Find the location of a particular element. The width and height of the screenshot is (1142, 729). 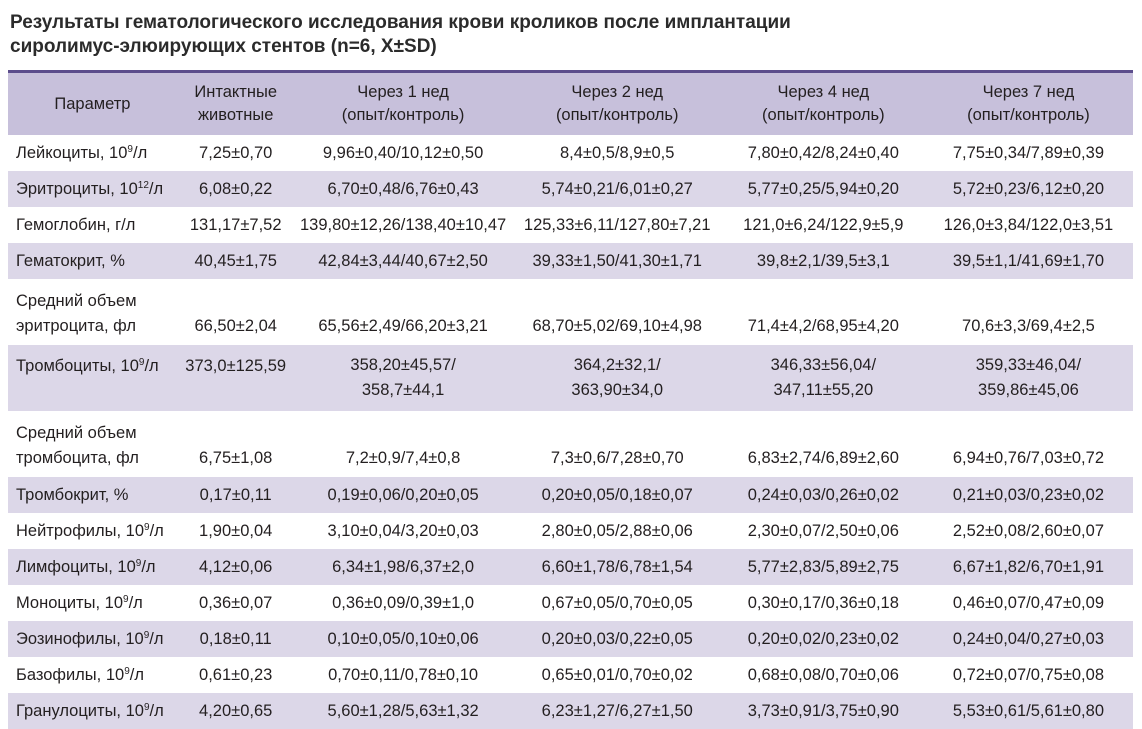

parameter-cell: Гематокрит, % is located at coordinates (92, 261).